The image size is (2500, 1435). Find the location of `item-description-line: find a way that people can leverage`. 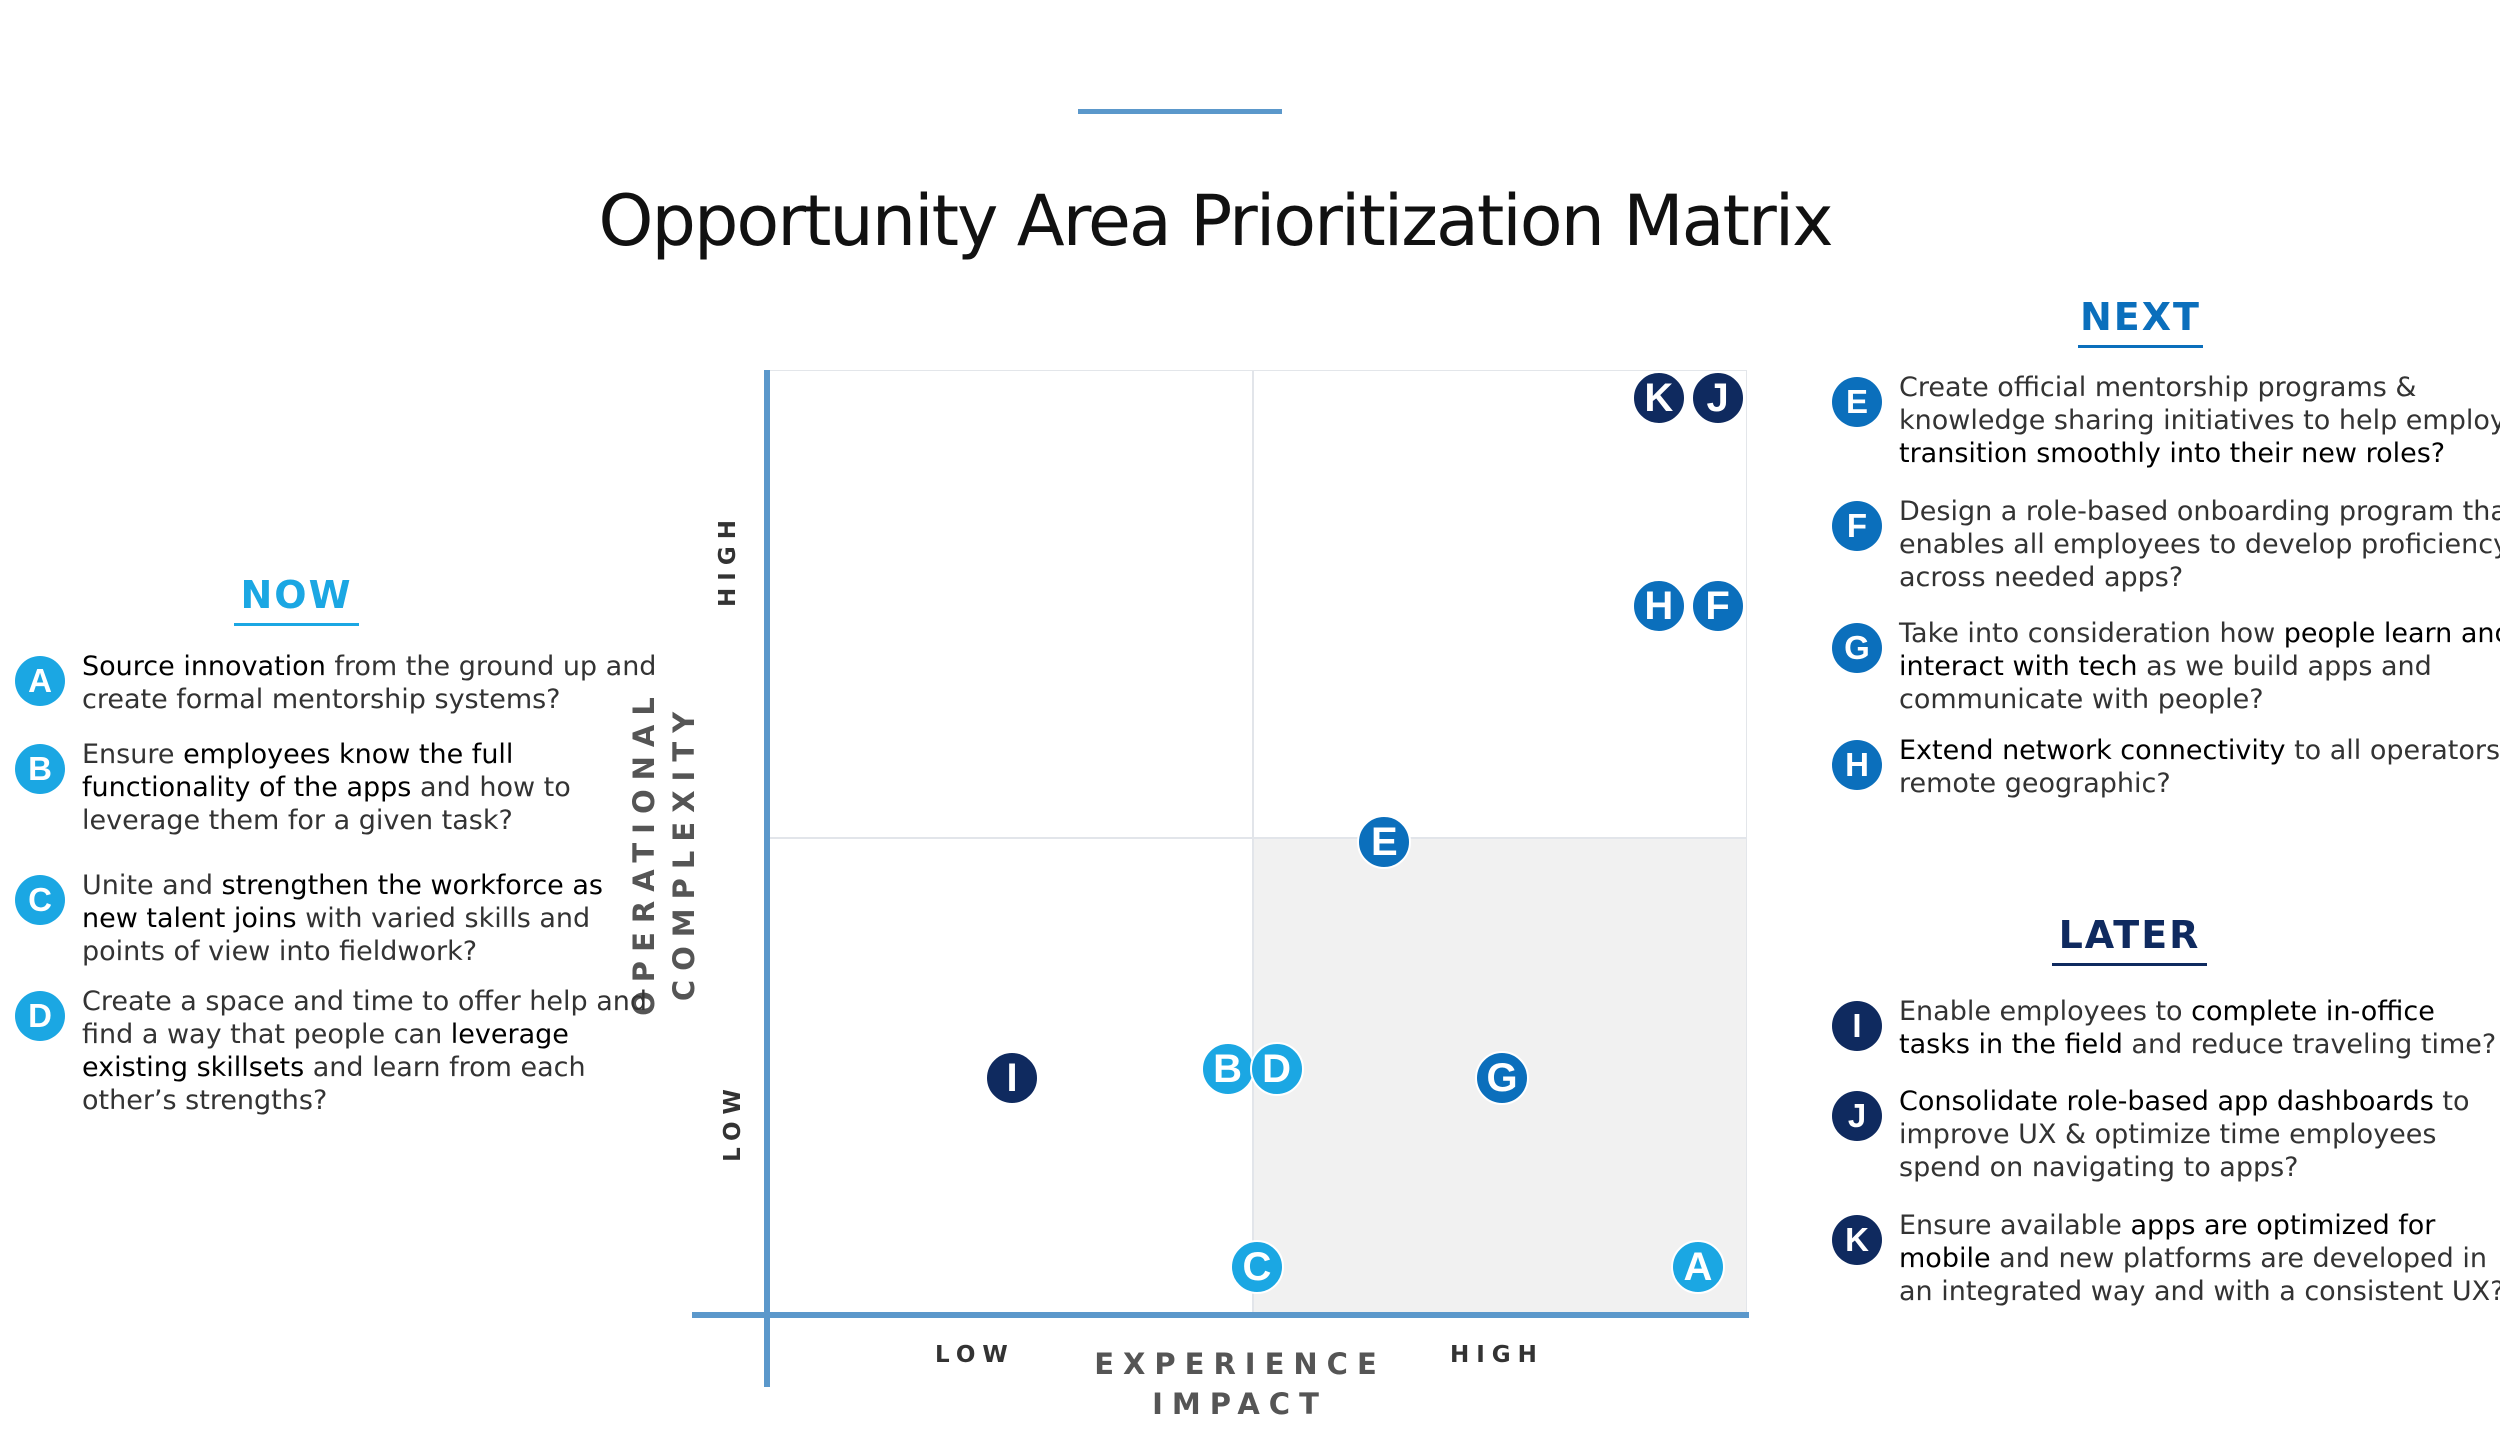

item-description-line: find a way that people can leverage is located at coordinates (364, 1034).